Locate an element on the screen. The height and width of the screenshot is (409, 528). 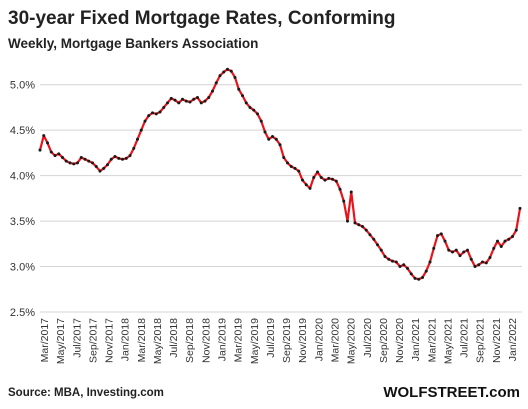
x-tick-label: Jan/2021 is located at coordinates (416, 339).